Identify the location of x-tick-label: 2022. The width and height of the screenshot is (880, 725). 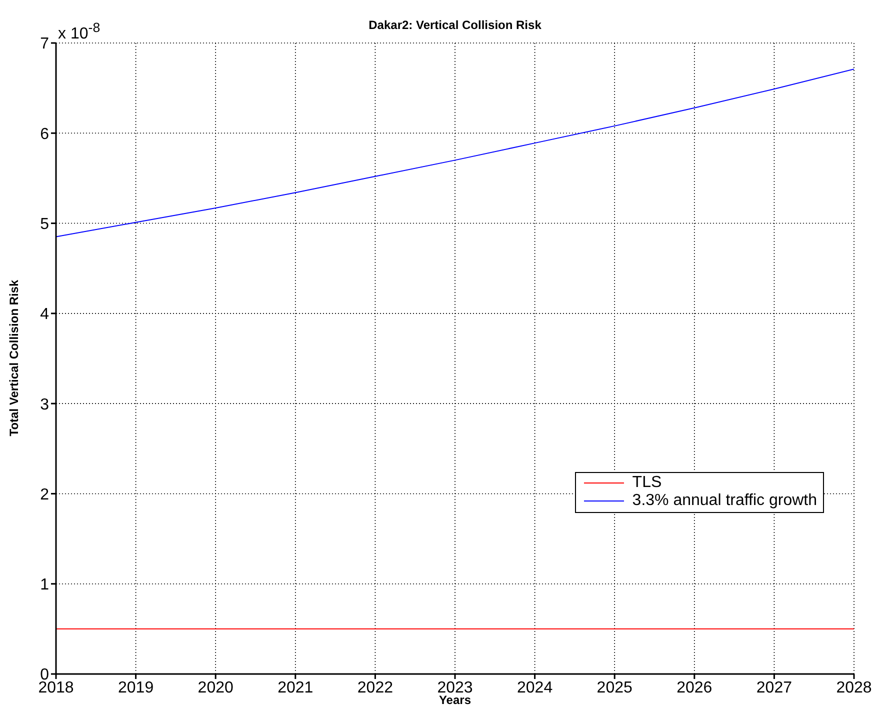
(375, 687).